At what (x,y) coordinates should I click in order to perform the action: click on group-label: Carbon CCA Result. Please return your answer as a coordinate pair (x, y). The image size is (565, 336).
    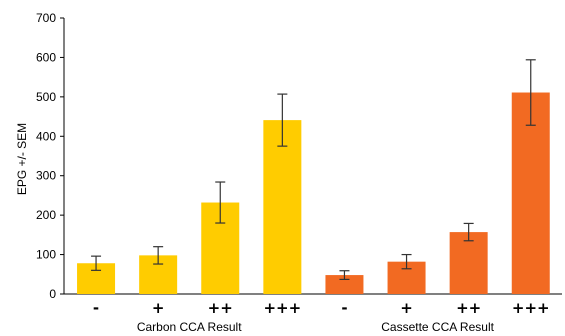
    Looking at the image, I should click on (189, 327).